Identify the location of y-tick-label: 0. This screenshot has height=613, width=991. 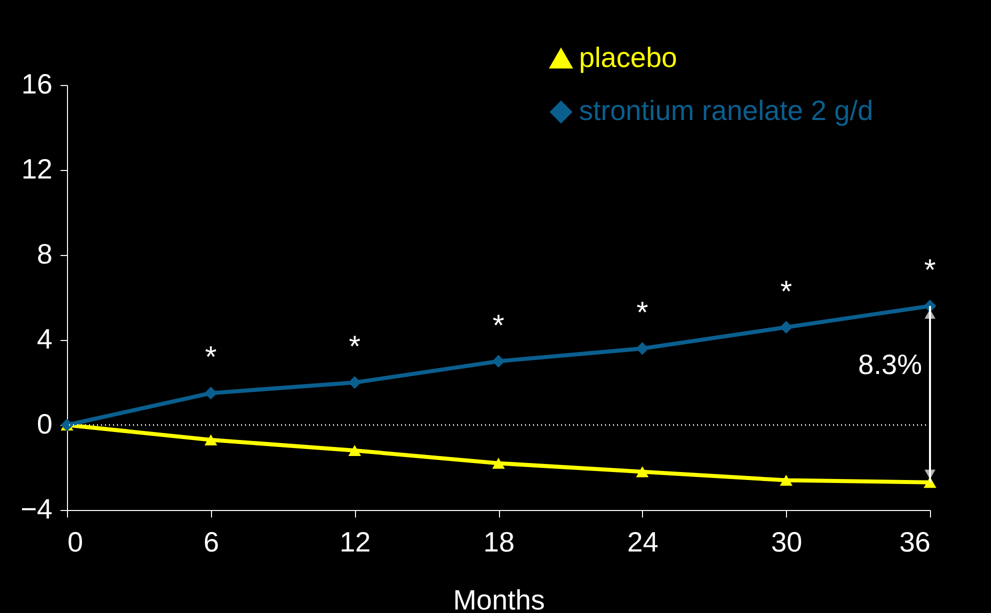
(44, 424).